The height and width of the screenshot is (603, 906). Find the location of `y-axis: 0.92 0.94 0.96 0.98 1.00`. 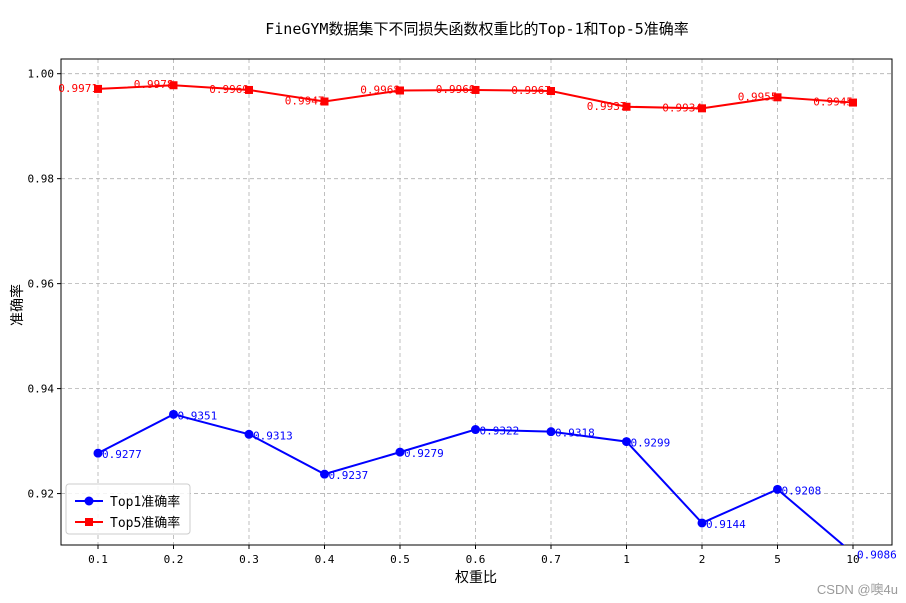

y-axis: 0.92 0.94 0.96 0.98 1.00 is located at coordinates (44, 284).